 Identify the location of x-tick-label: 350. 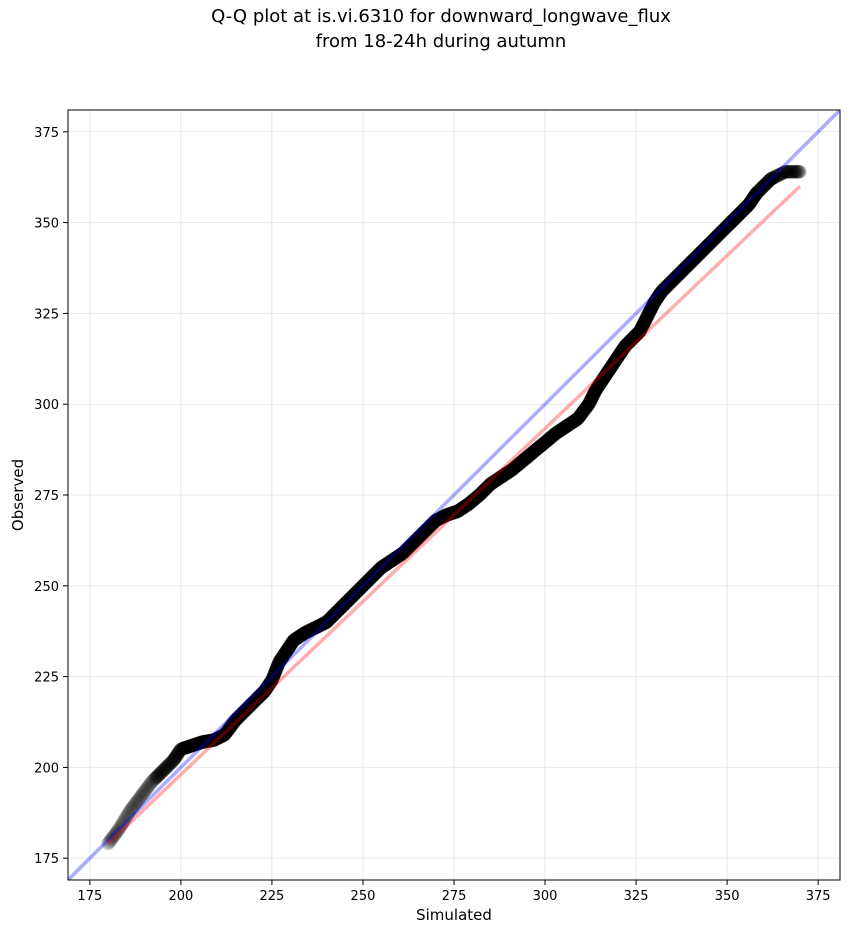
(727, 896).